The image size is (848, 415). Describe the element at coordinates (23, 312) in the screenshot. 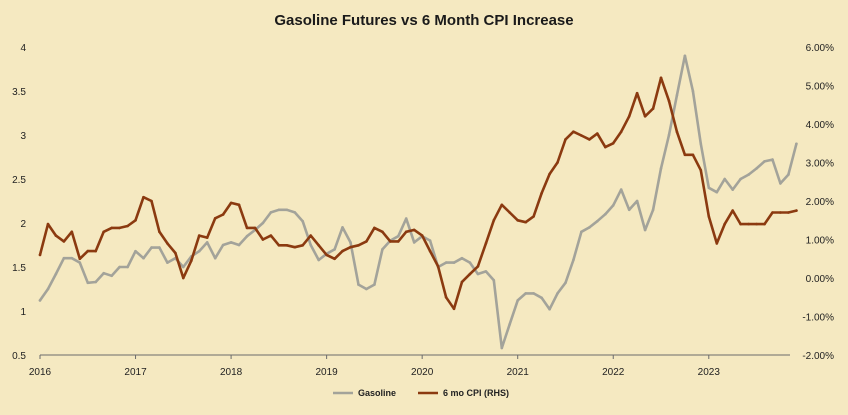

I see `y-left-tick-label: 1` at that location.